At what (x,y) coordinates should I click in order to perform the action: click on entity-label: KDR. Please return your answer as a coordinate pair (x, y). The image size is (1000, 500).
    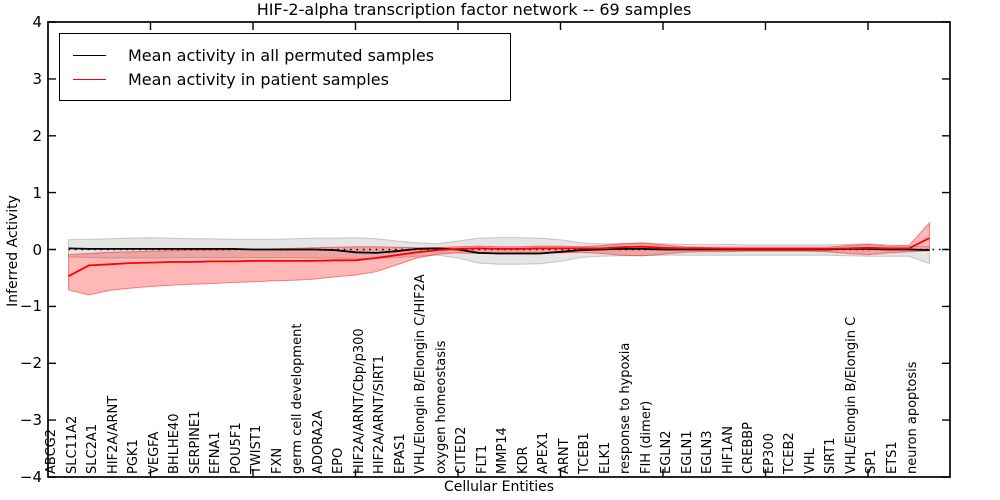
    Looking at the image, I should click on (523, 460).